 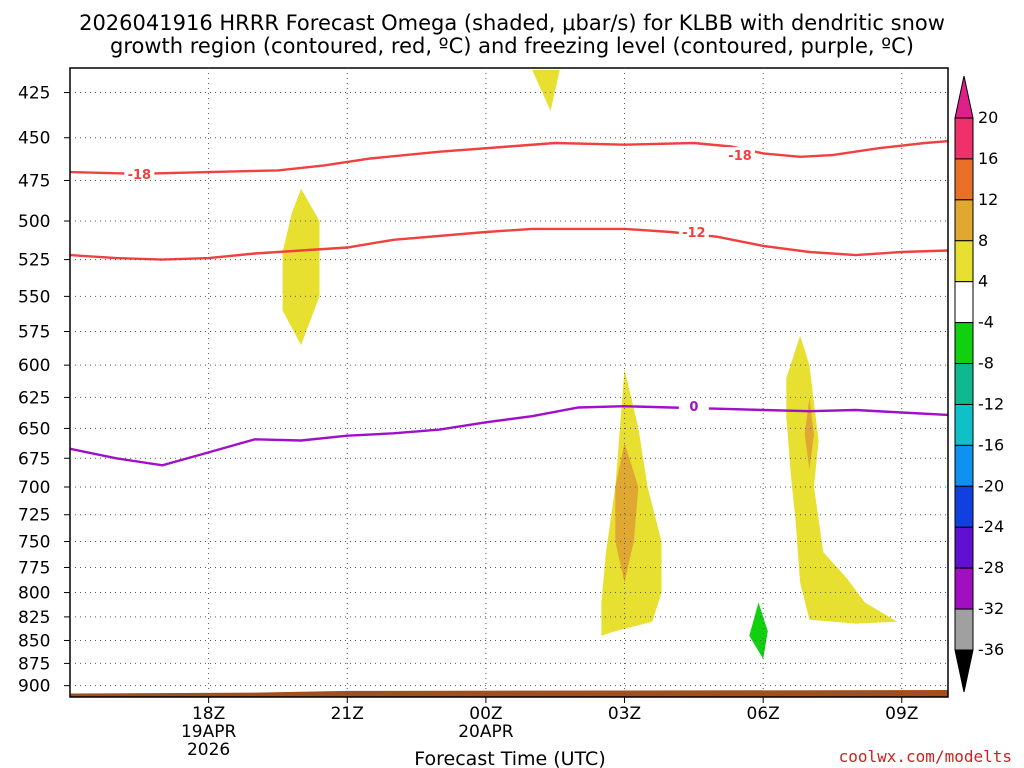 What do you see at coordinates (986, 363) in the screenshot?
I see `colorbar-label: -8` at bounding box center [986, 363].